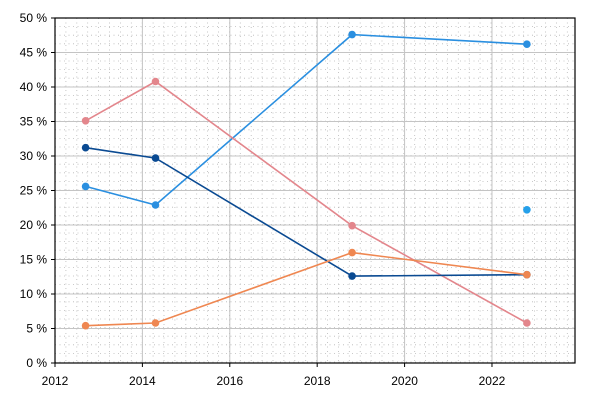  Describe the element at coordinates (142, 381) in the screenshot. I see `x-tick-label: 2014` at that location.